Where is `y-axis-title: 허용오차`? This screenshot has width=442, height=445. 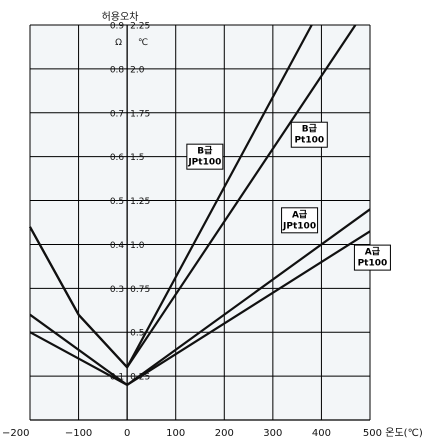
y-axis-title: 허용오차 is located at coordinates (120, 17).